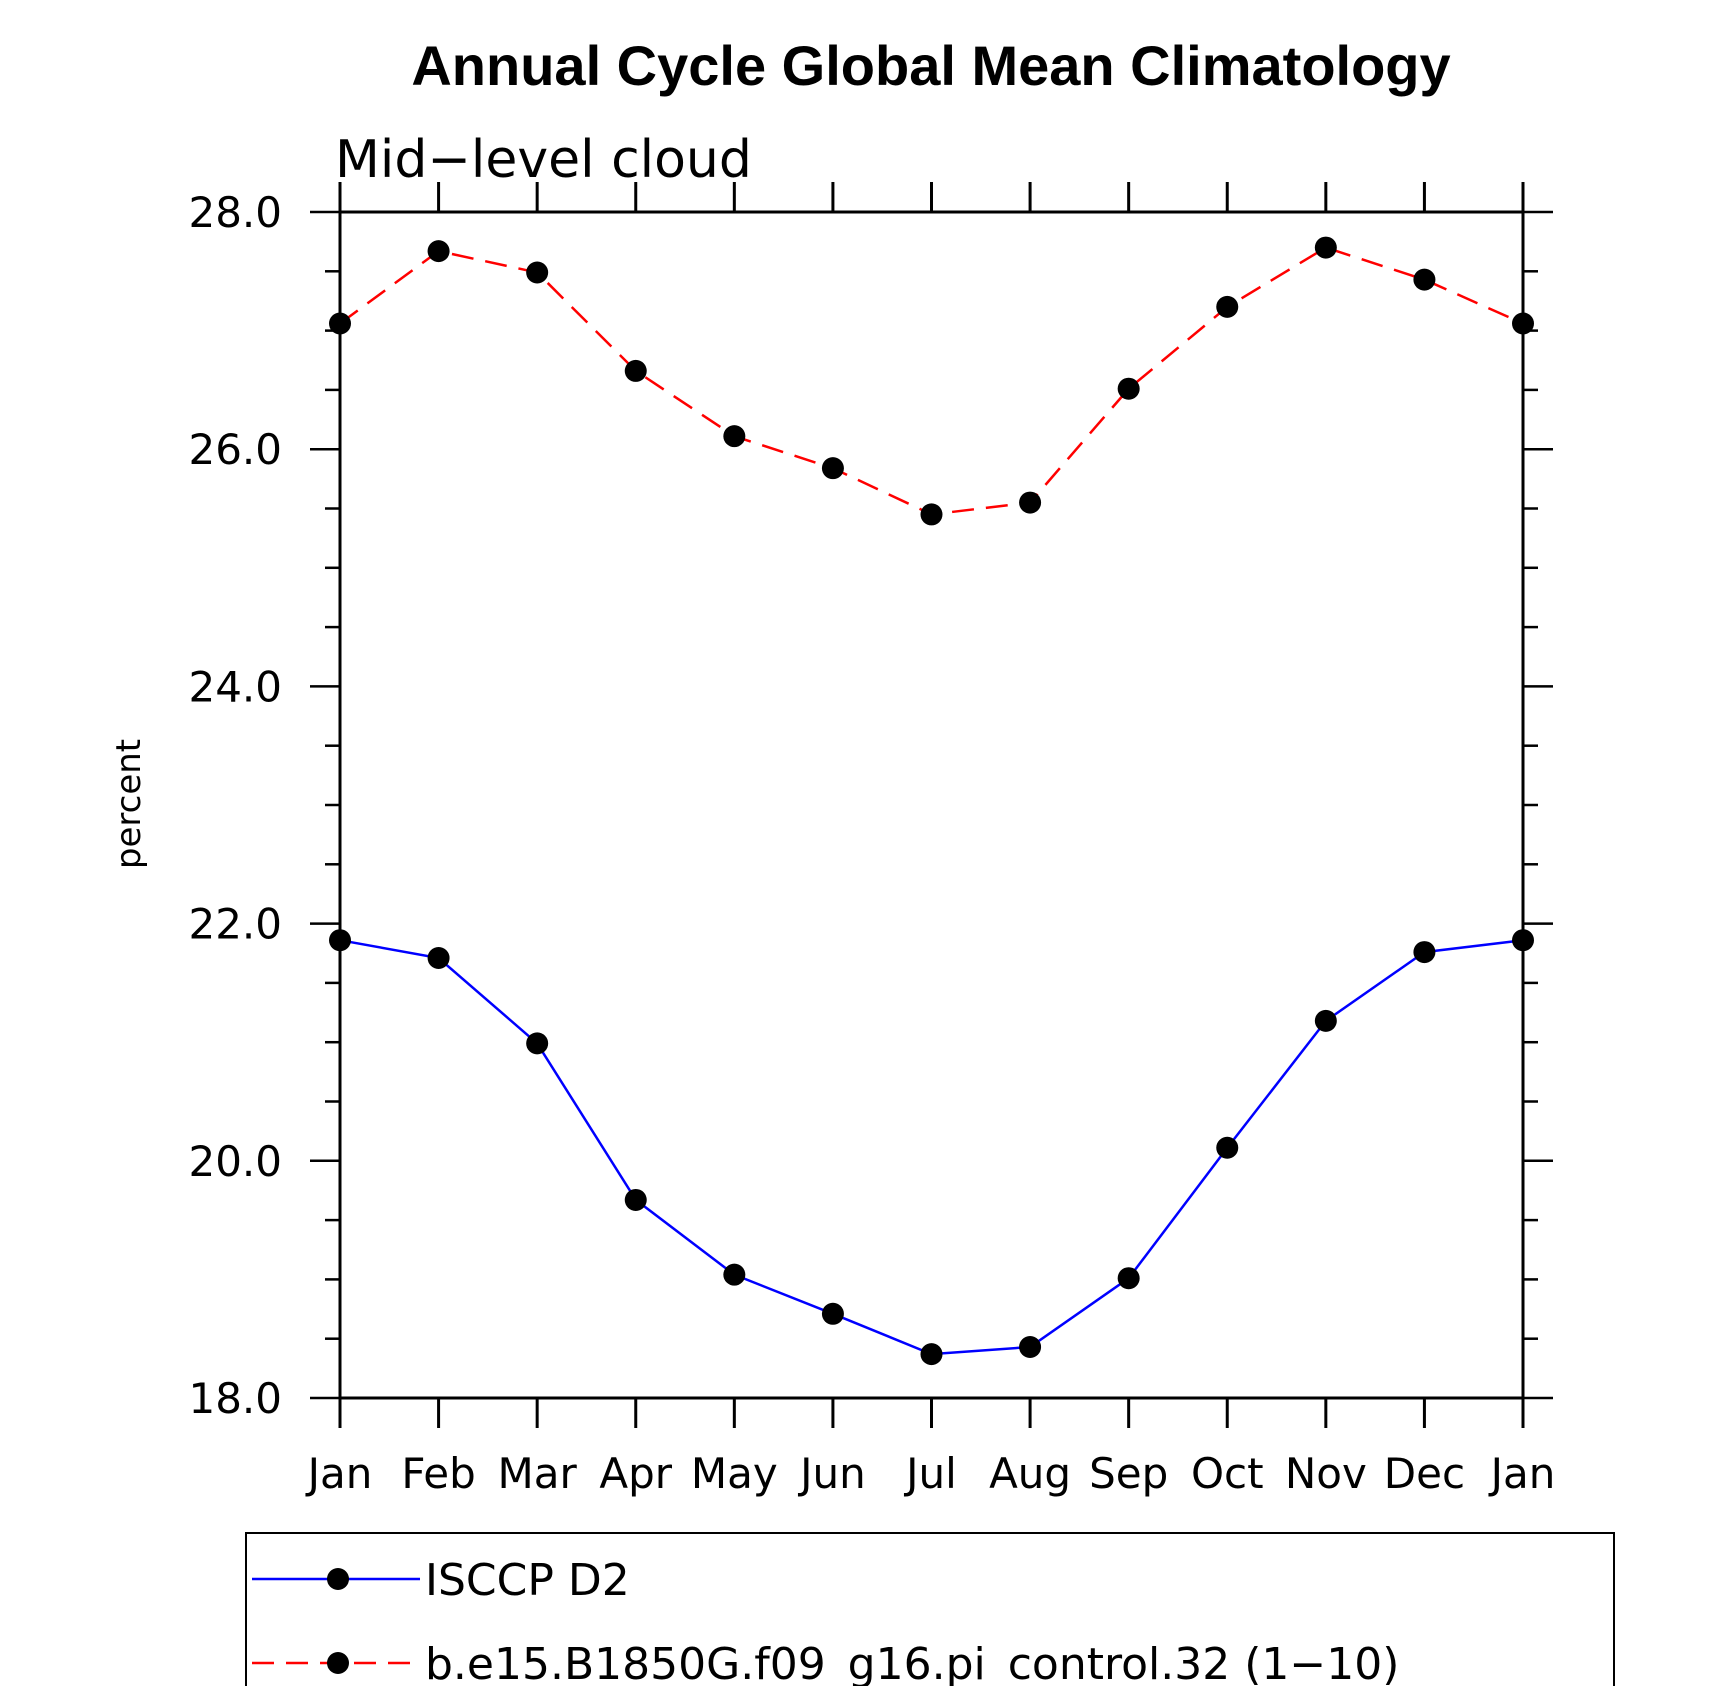  What do you see at coordinates (235, 449) in the screenshot?
I see `y-tick-label: 26.0` at bounding box center [235, 449].